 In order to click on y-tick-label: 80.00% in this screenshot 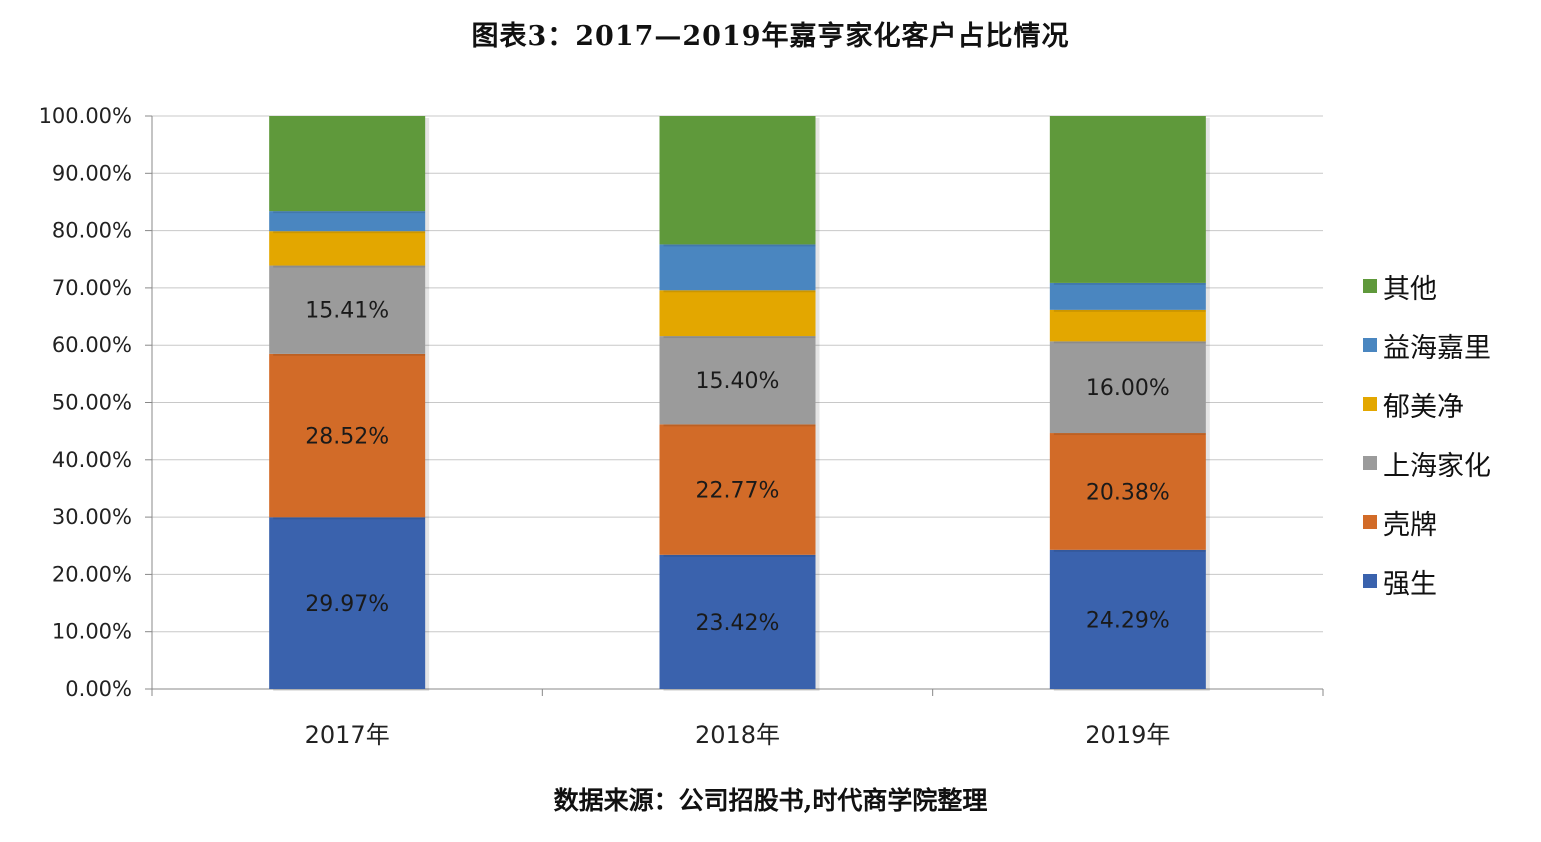, I will do `click(92, 231)`.